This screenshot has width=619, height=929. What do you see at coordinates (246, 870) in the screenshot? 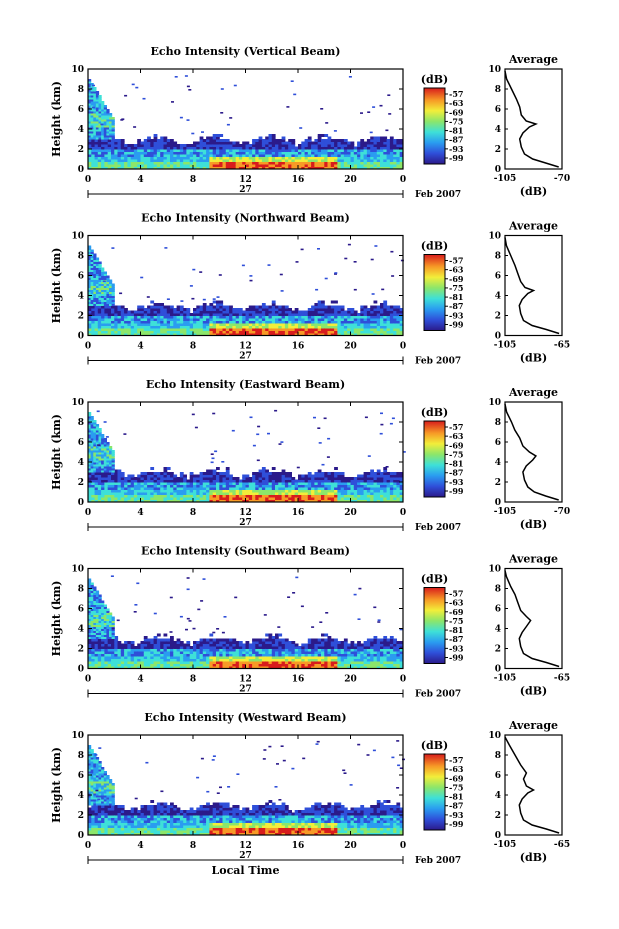
I see `x-axis-label: Local Time` at bounding box center [246, 870].